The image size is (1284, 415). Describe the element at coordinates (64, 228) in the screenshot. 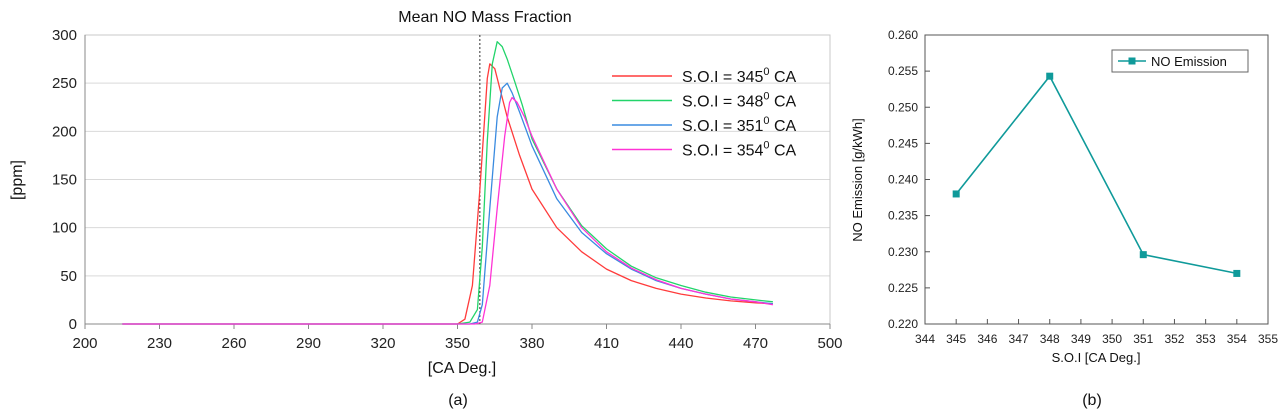

I see `chart-a-y-tick-label: 100` at that location.